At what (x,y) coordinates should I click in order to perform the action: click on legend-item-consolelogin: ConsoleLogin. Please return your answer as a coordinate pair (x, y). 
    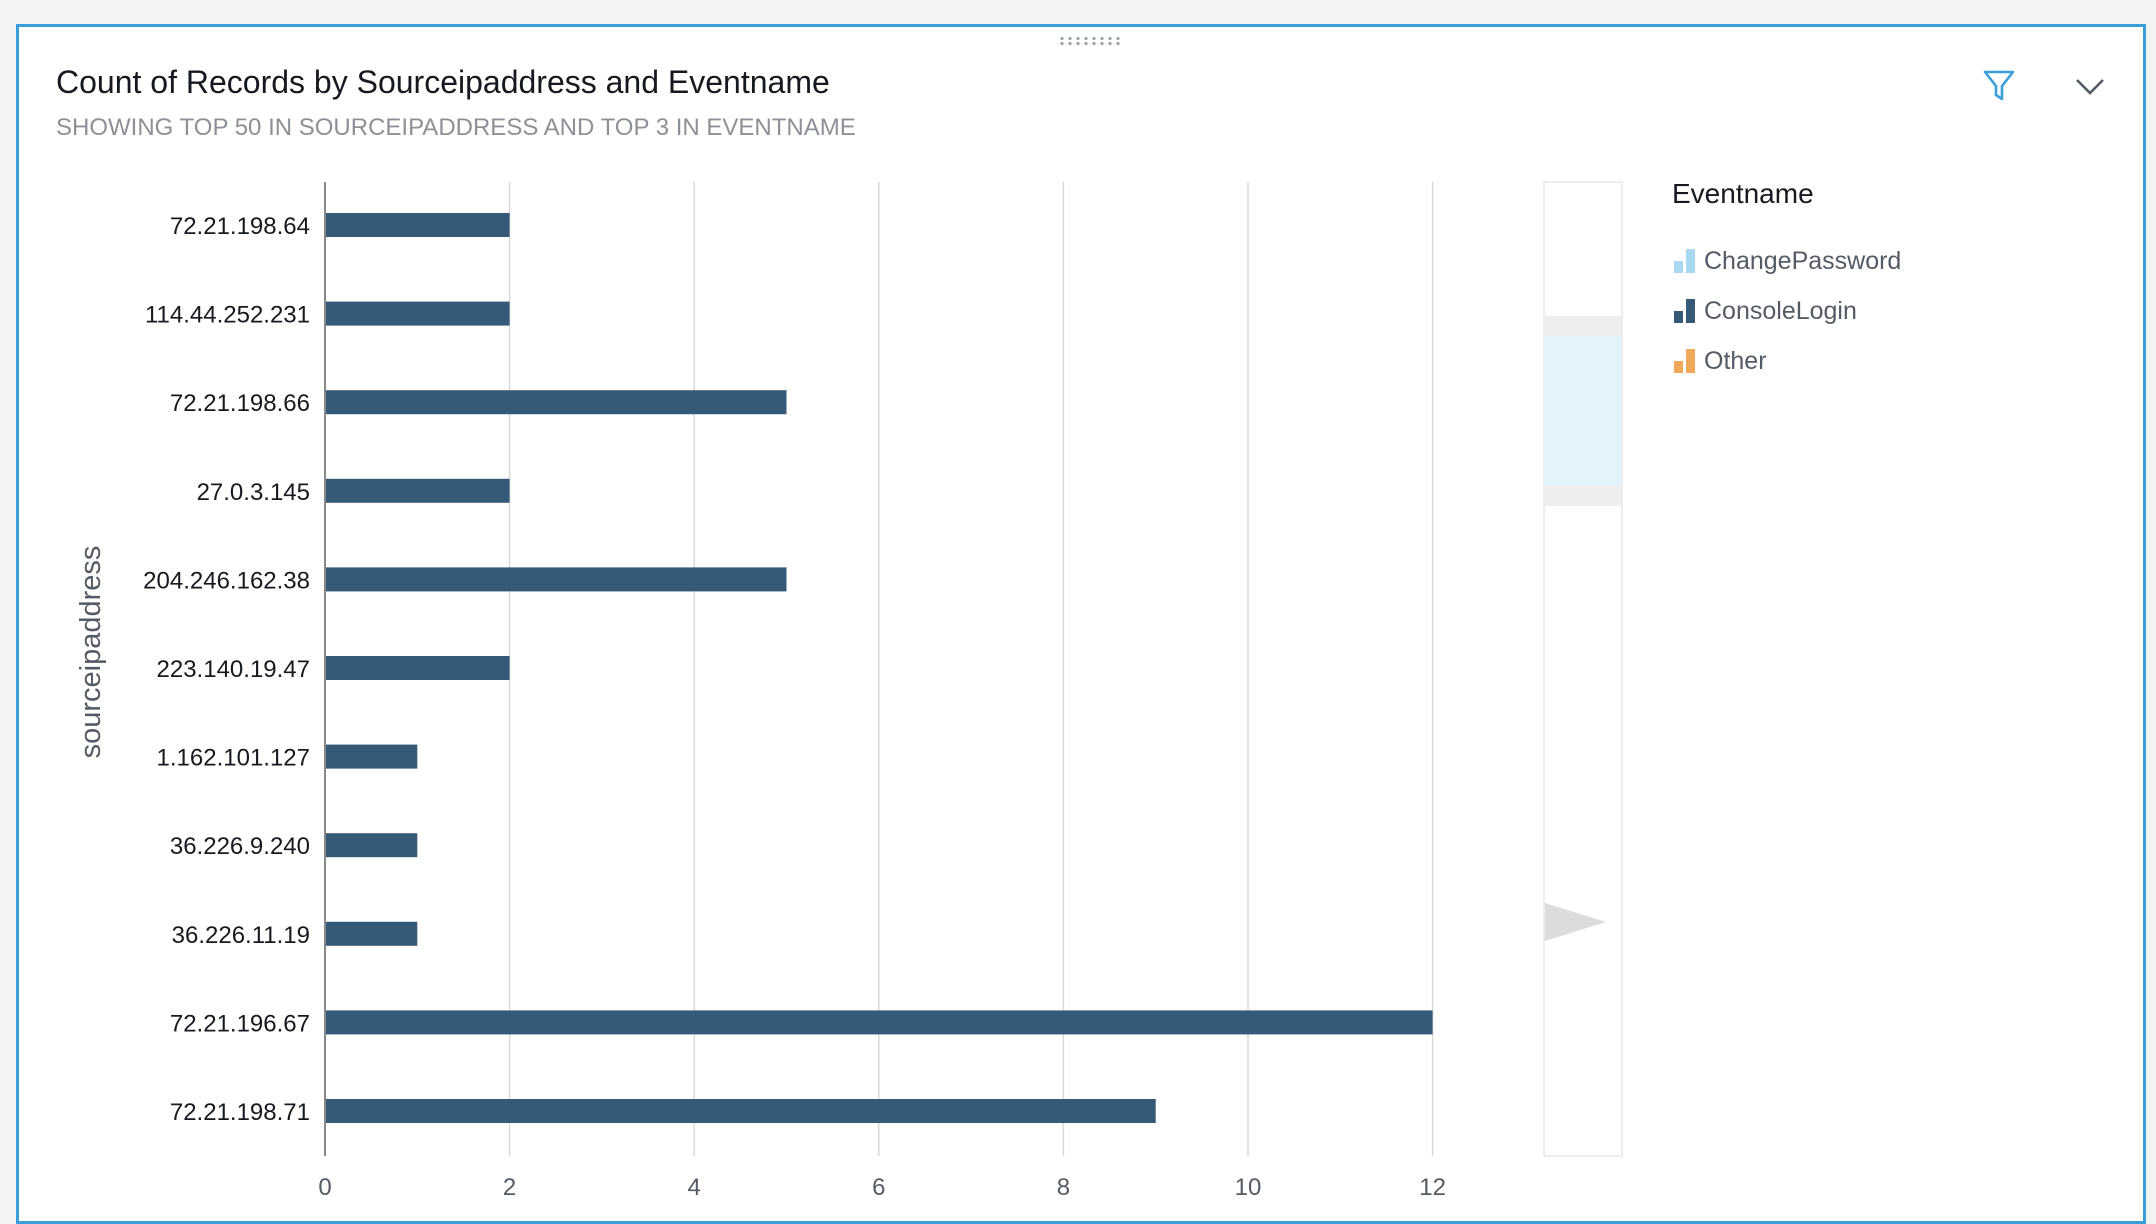
    Looking at the image, I should click on (1786, 311).